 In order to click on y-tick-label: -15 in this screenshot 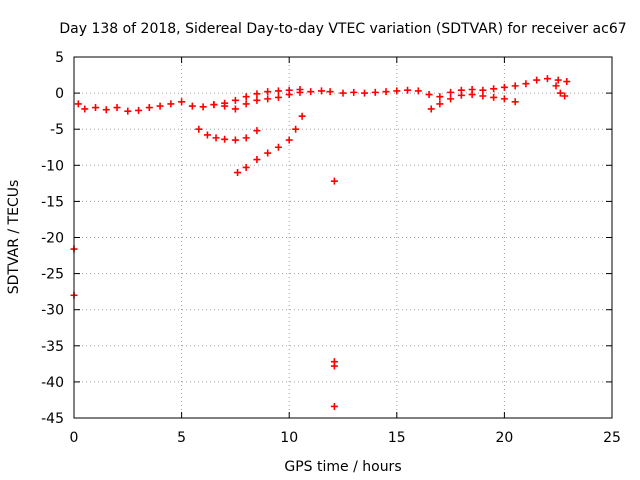, I will do `click(52, 202)`.